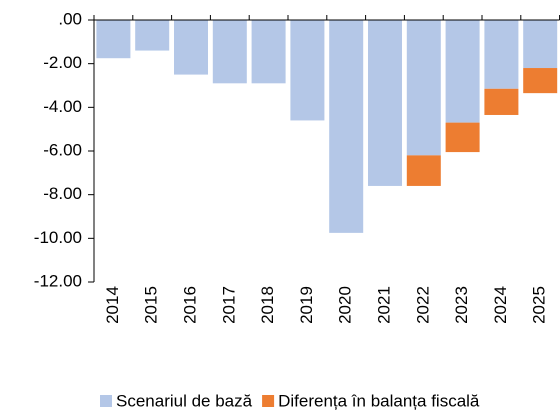 The image size is (560, 419). I want to click on legend-label: Scenariul de bază, so click(184, 400).